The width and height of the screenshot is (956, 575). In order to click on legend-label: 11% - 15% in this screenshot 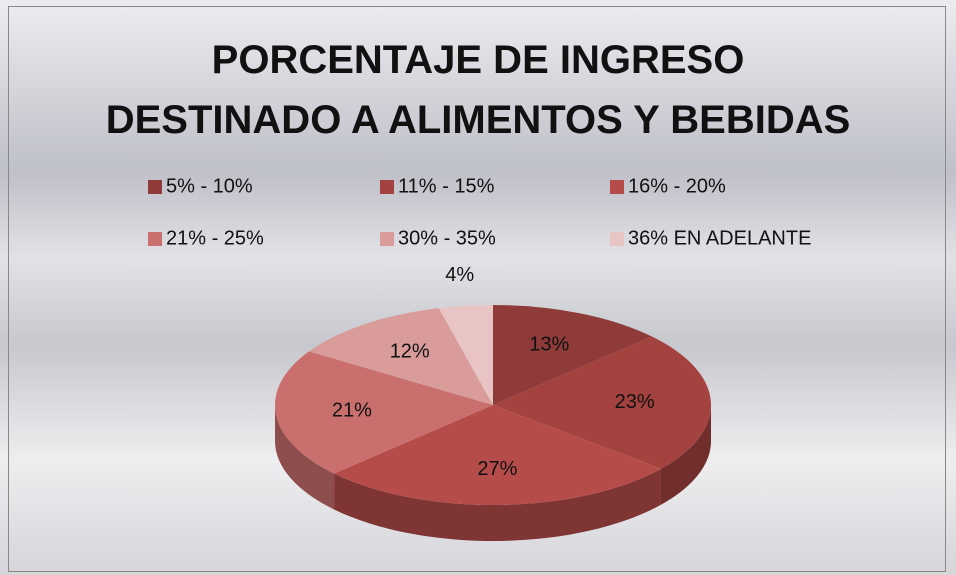, I will do `click(446, 186)`.